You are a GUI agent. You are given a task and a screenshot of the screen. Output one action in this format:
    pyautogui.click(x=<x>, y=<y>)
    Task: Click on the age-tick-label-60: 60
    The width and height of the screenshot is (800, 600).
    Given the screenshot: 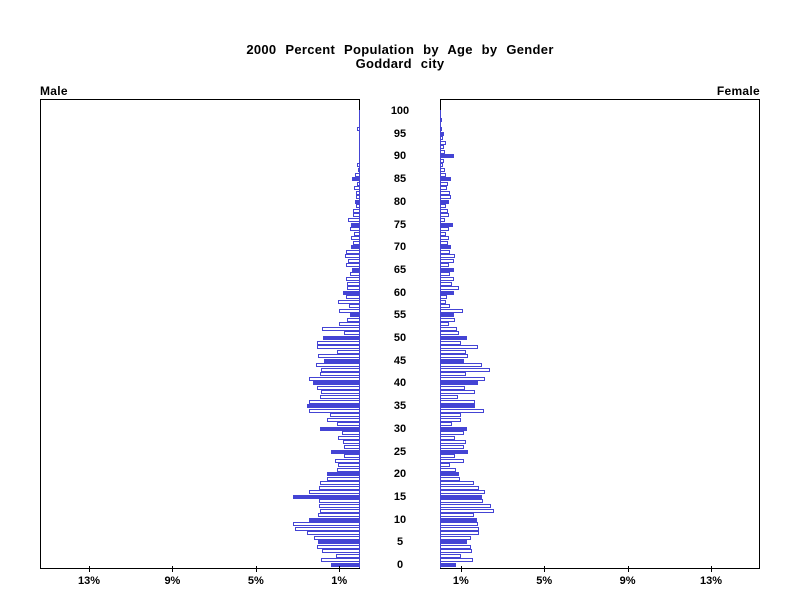 What is the action you would take?
    pyautogui.click(x=400, y=292)
    